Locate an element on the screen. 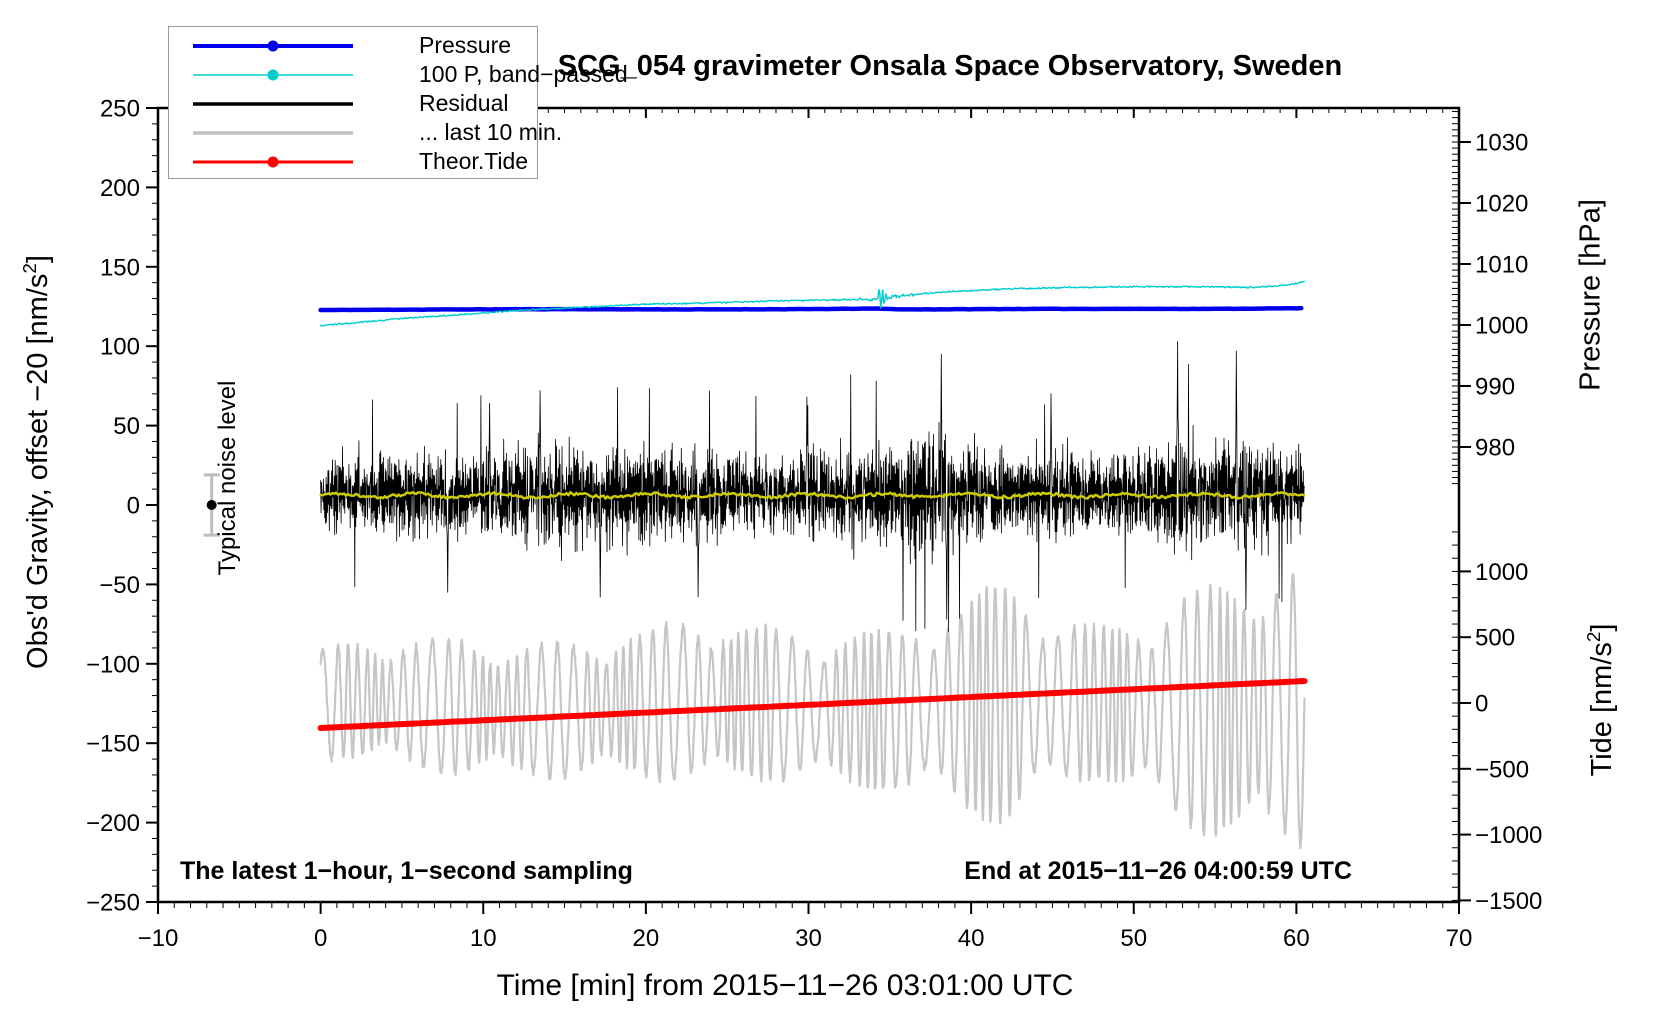 The width and height of the screenshot is (1660, 1020). typical-noise-level-label: Typical noise level is located at coordinates (227, 478).